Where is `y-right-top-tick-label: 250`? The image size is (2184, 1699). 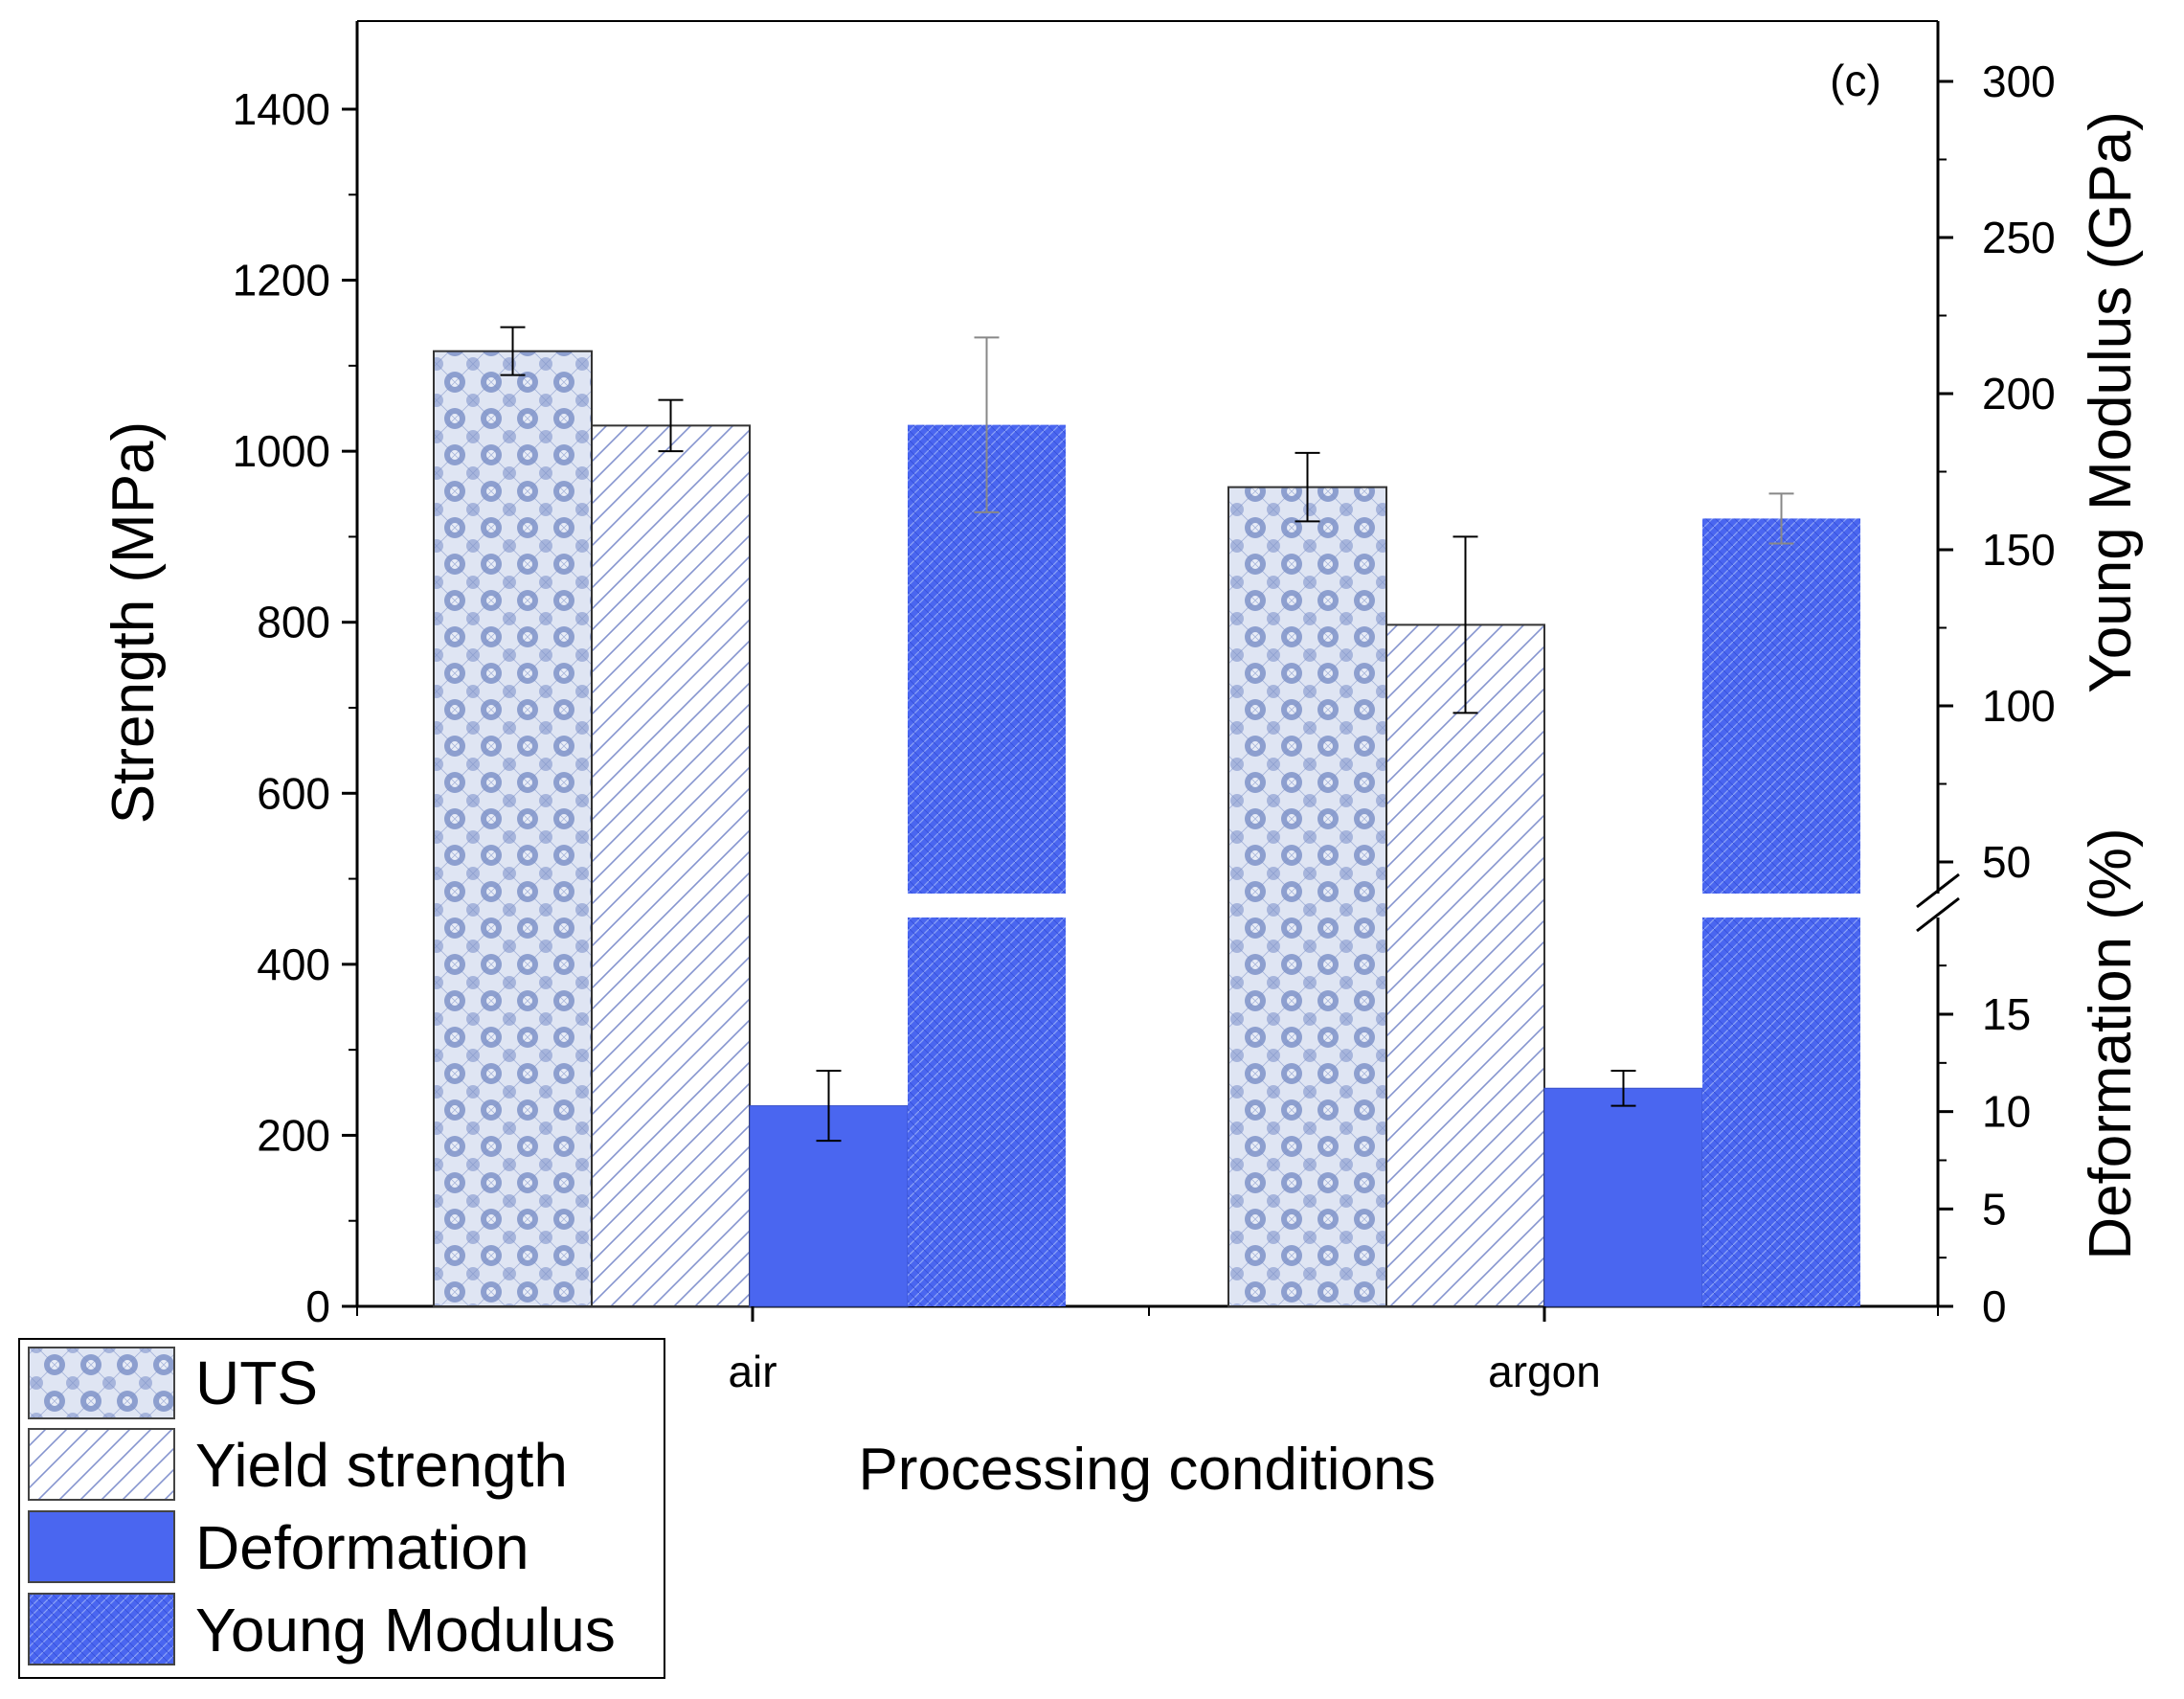
y-right-top-tick-label: 250 is located at coordinates (2019, 237).